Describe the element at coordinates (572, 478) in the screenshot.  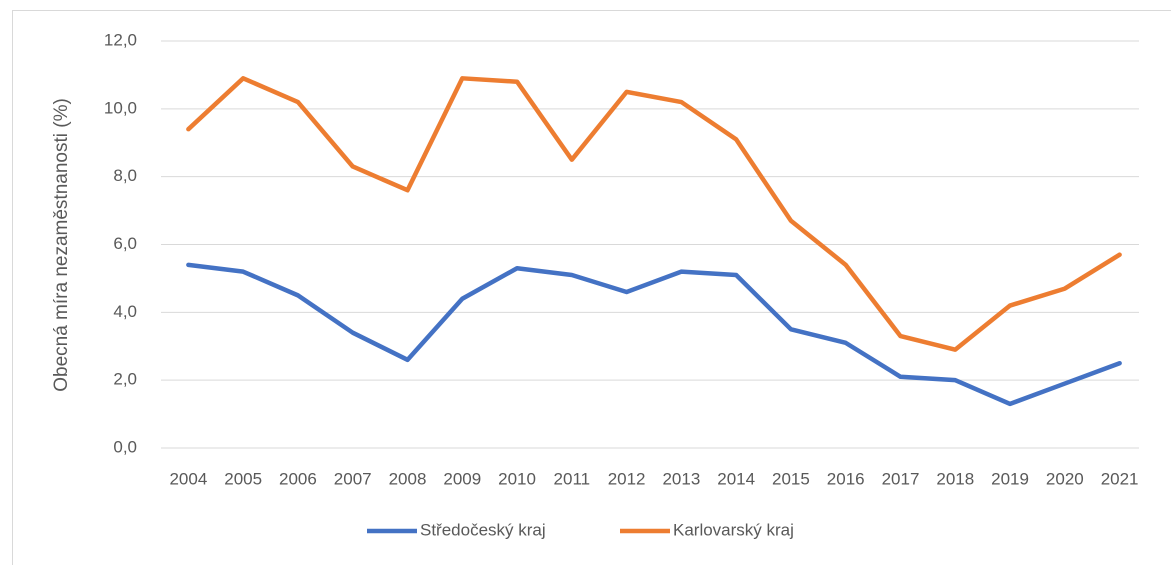
I see `x-tick-label: 2011` at that location.